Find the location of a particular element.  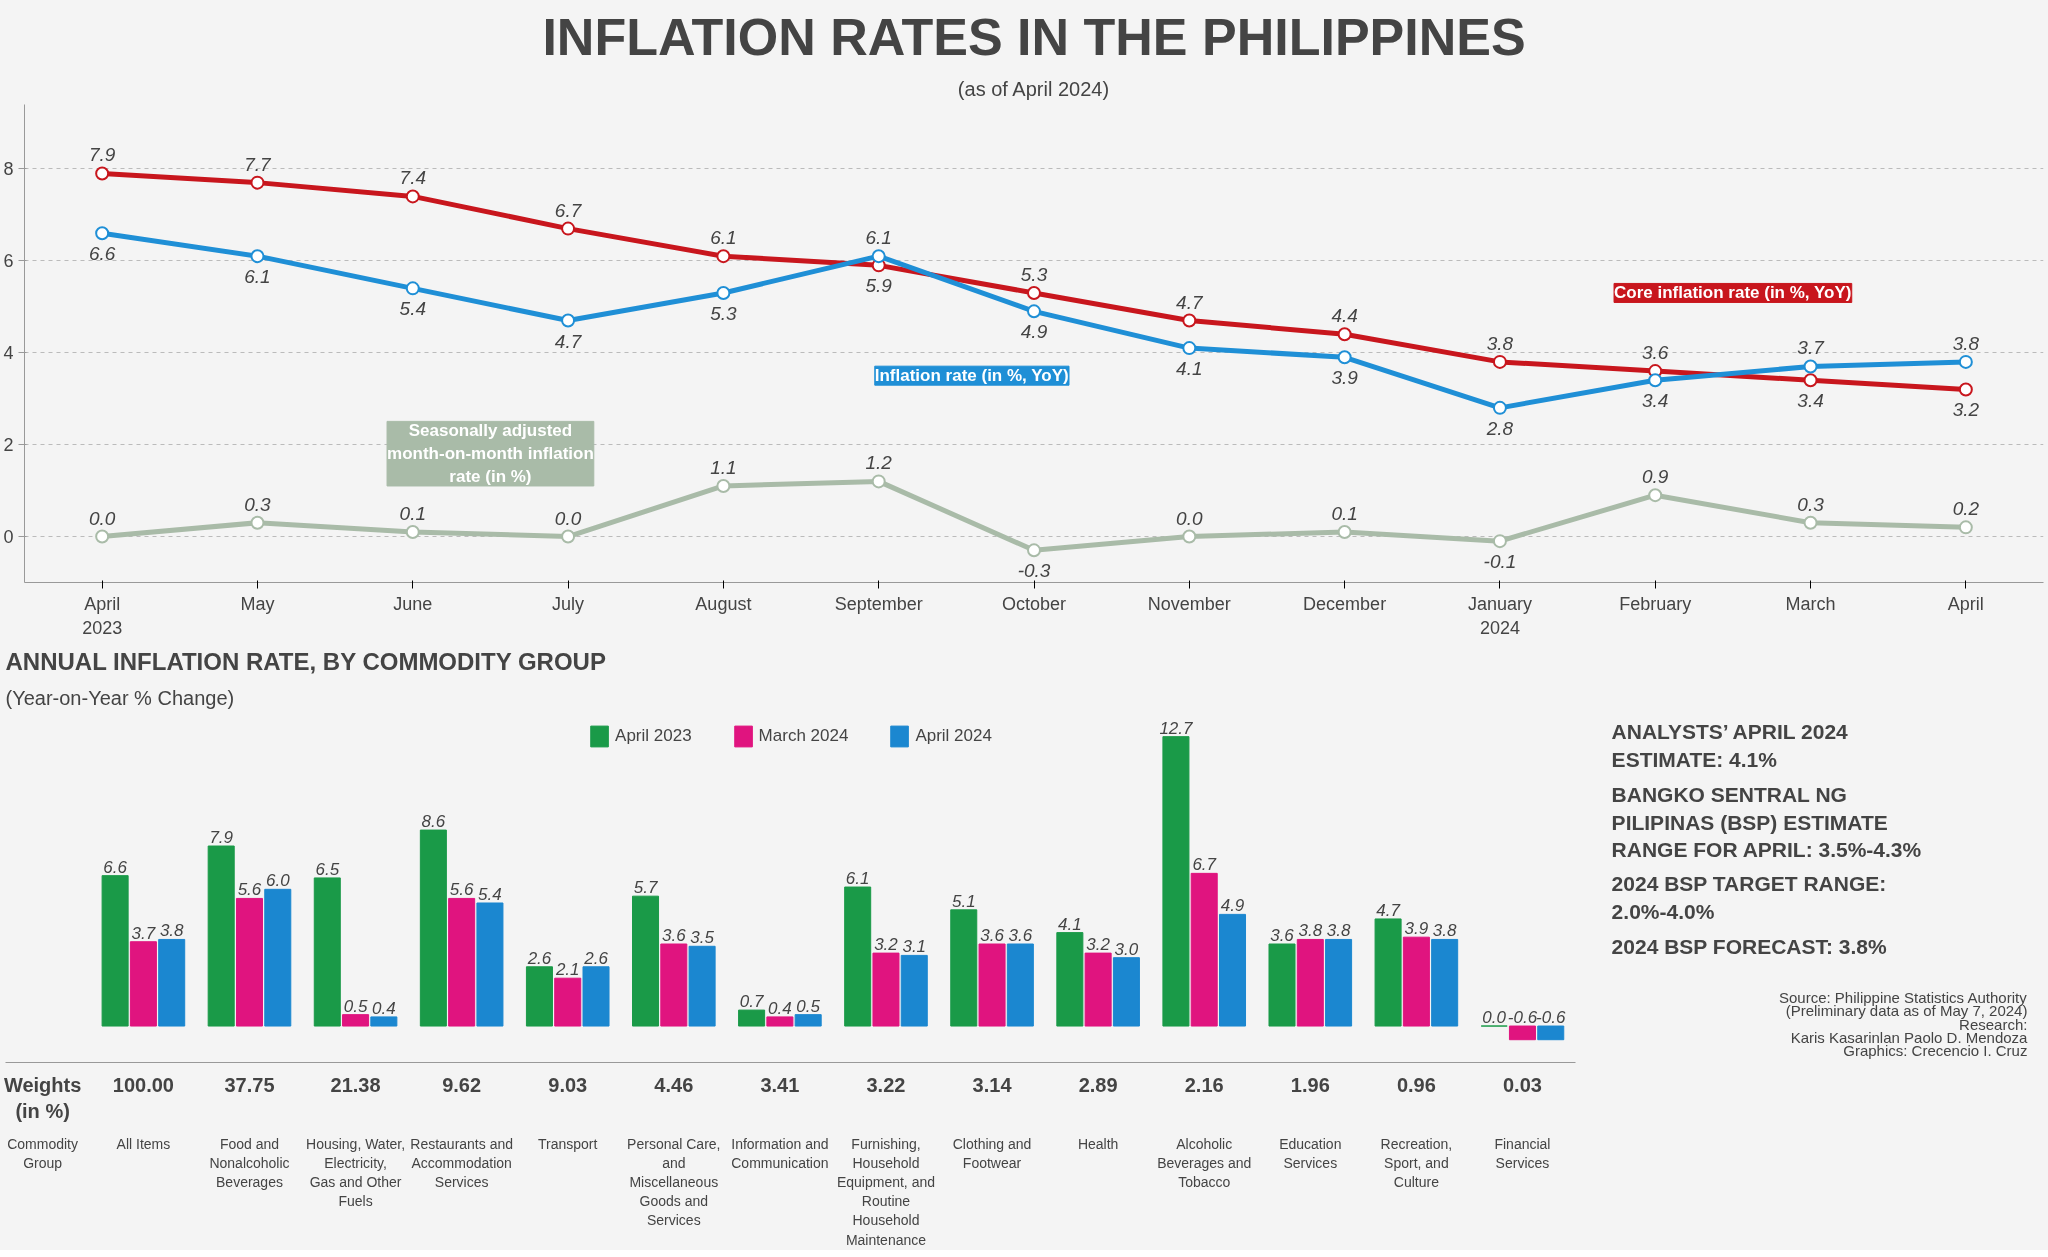

legend-label: April 2024 is located at coordinates (953, 736).